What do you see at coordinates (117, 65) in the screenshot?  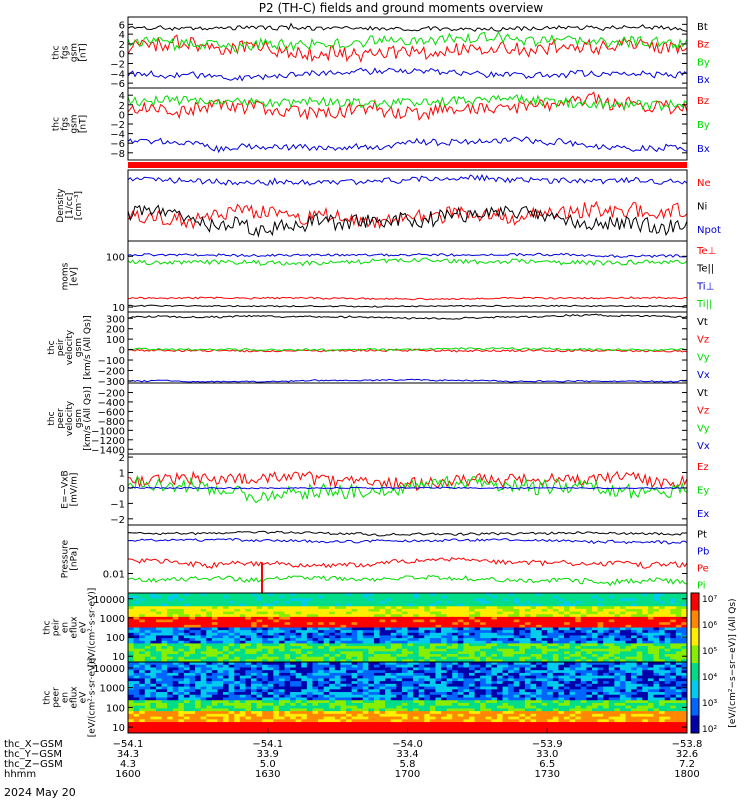 I see `y-tick-label: −2` at bounding box center [117, 65].